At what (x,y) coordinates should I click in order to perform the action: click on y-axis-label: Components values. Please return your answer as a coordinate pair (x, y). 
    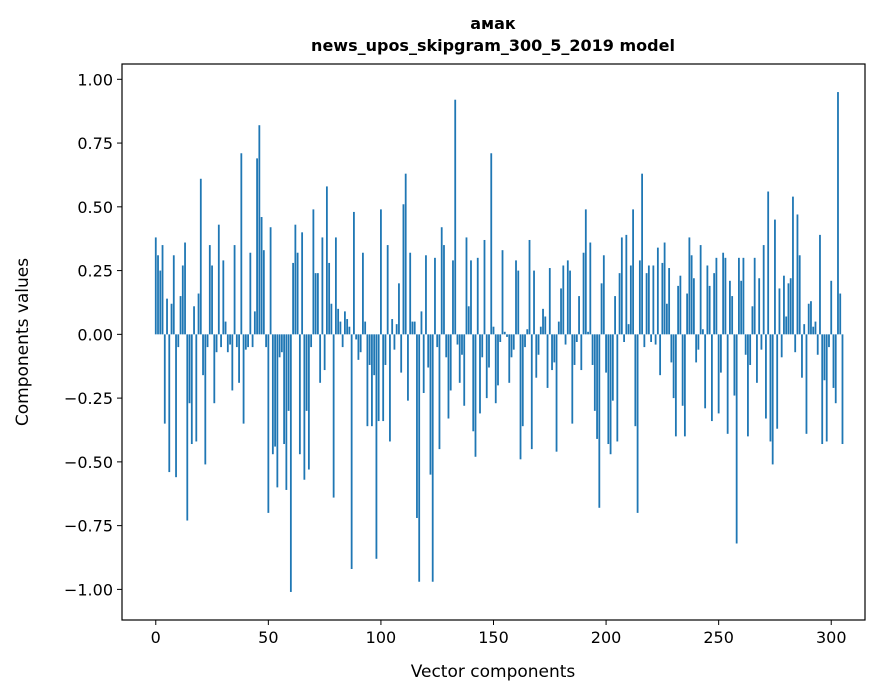
    Looking at the image, I should click on (23, 342).